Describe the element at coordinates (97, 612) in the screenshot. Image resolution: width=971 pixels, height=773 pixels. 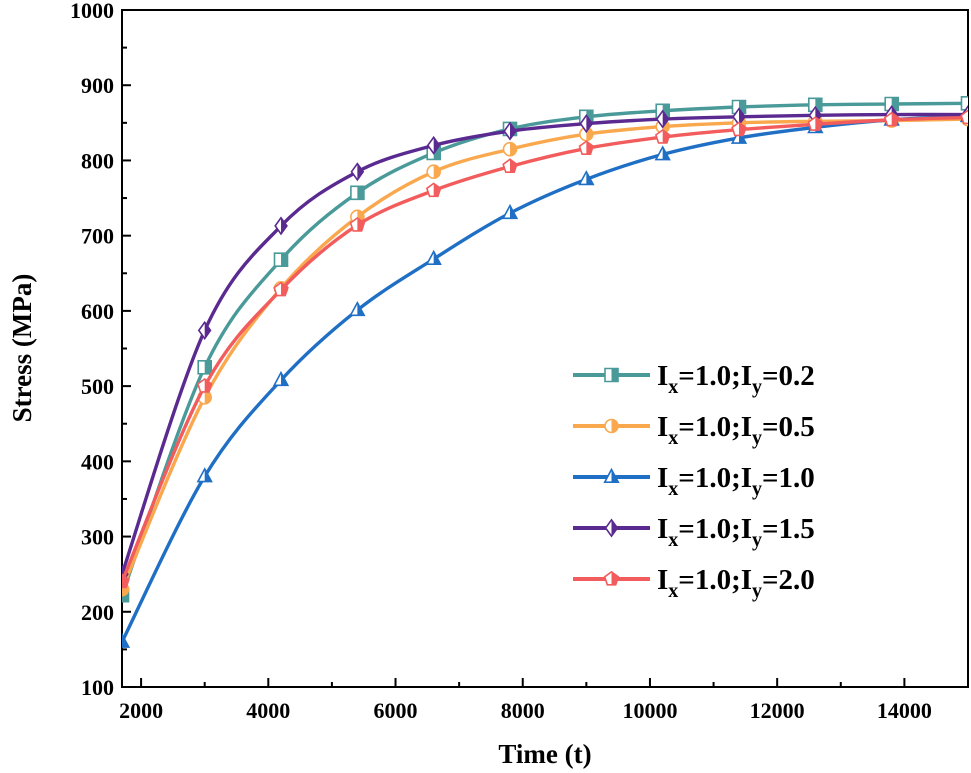
I see `y-tick-label: 200` at that location.